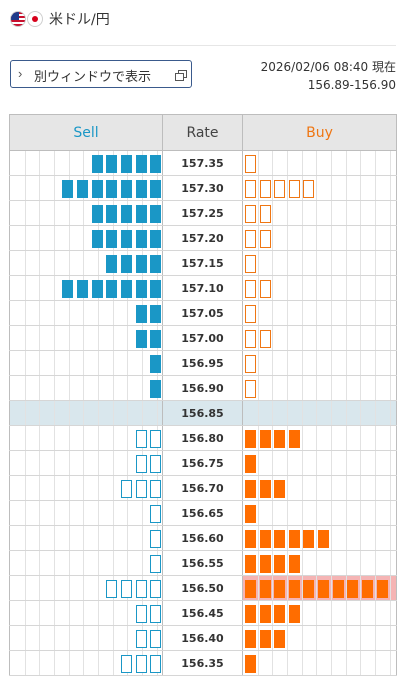  Describe the element at coordinates (203, 588) in the screenshot. I see `rate-row: 156.50` at that location.